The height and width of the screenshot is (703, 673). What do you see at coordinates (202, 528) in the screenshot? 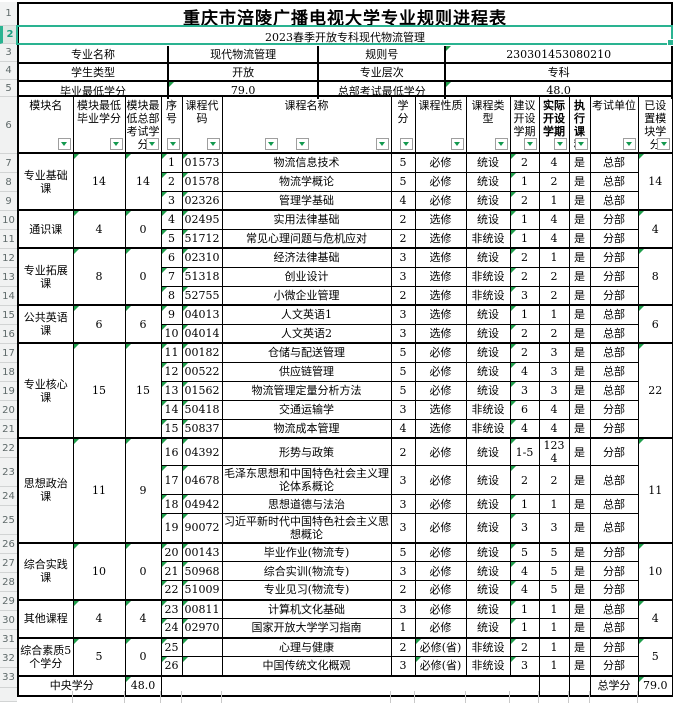
I see `code-cell: 90072` at bounding box center [202, 528].